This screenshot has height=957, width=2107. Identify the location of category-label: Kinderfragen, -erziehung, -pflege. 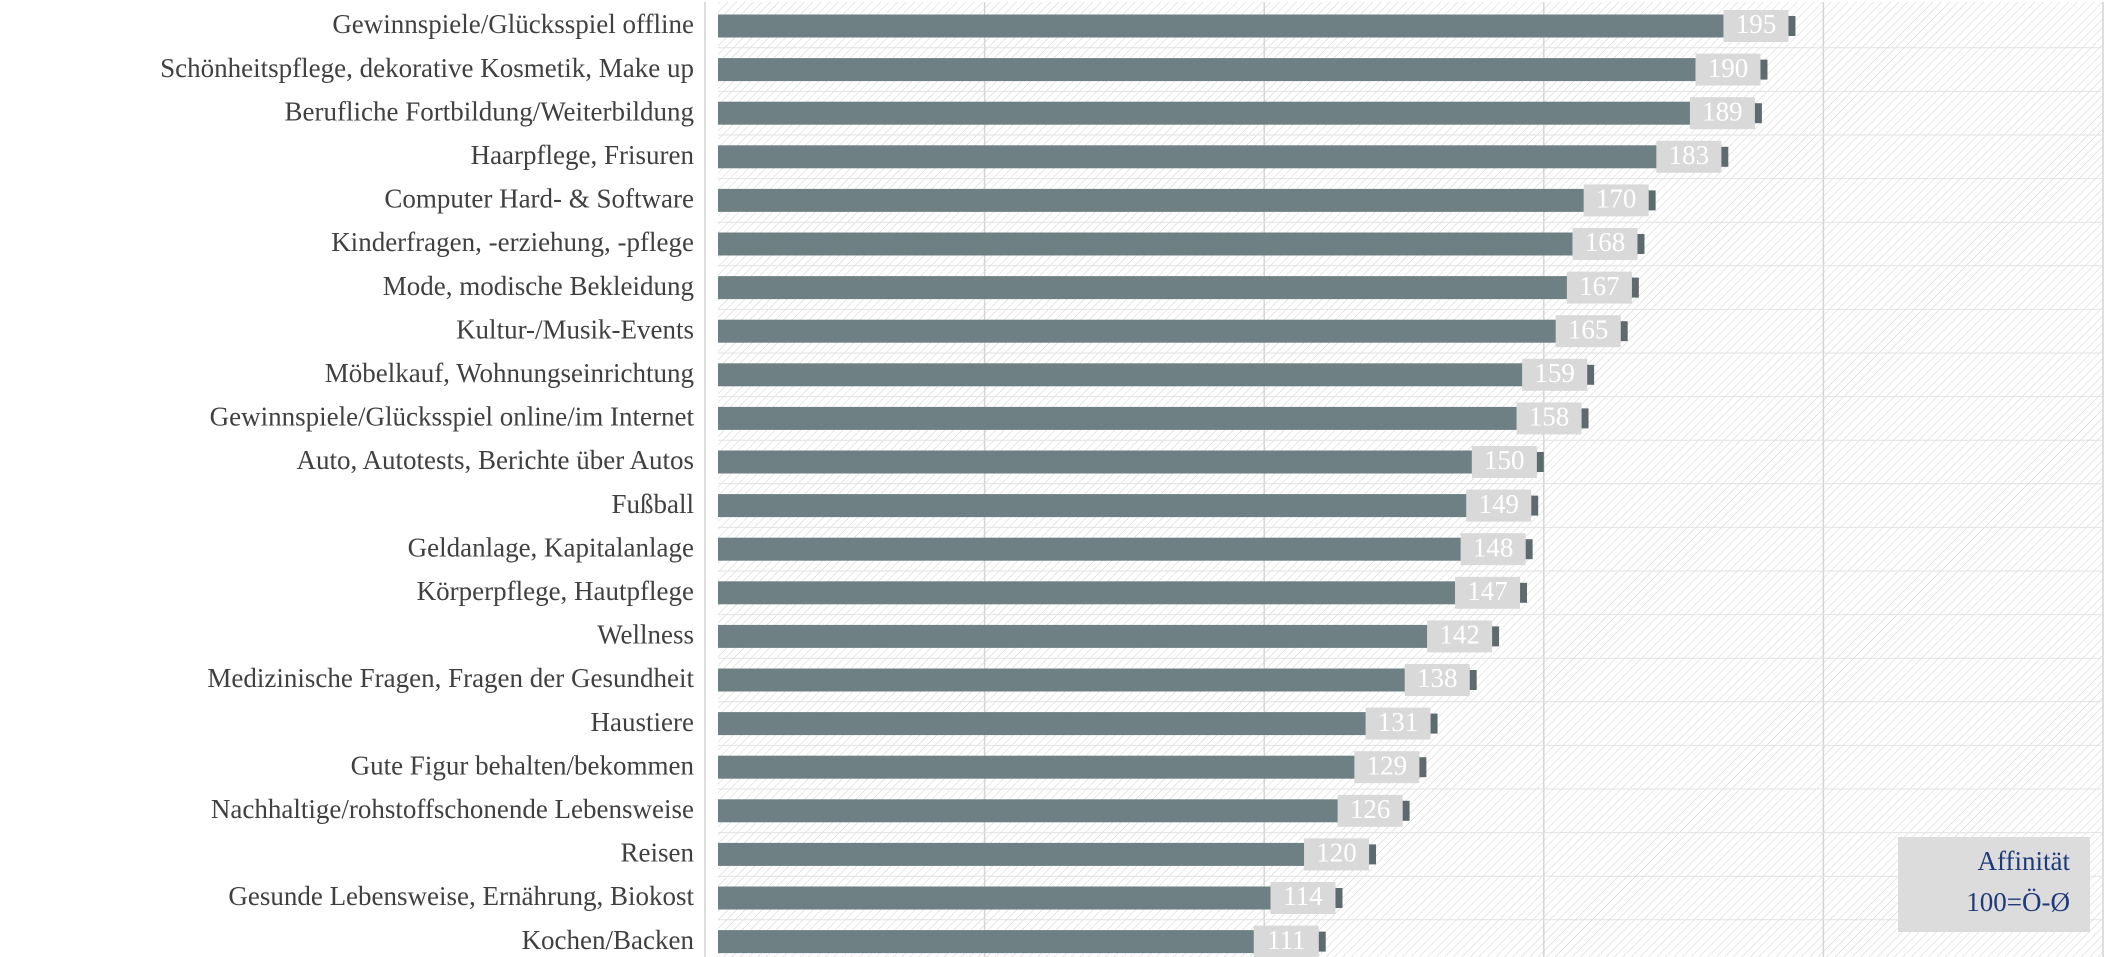
(512, 242).